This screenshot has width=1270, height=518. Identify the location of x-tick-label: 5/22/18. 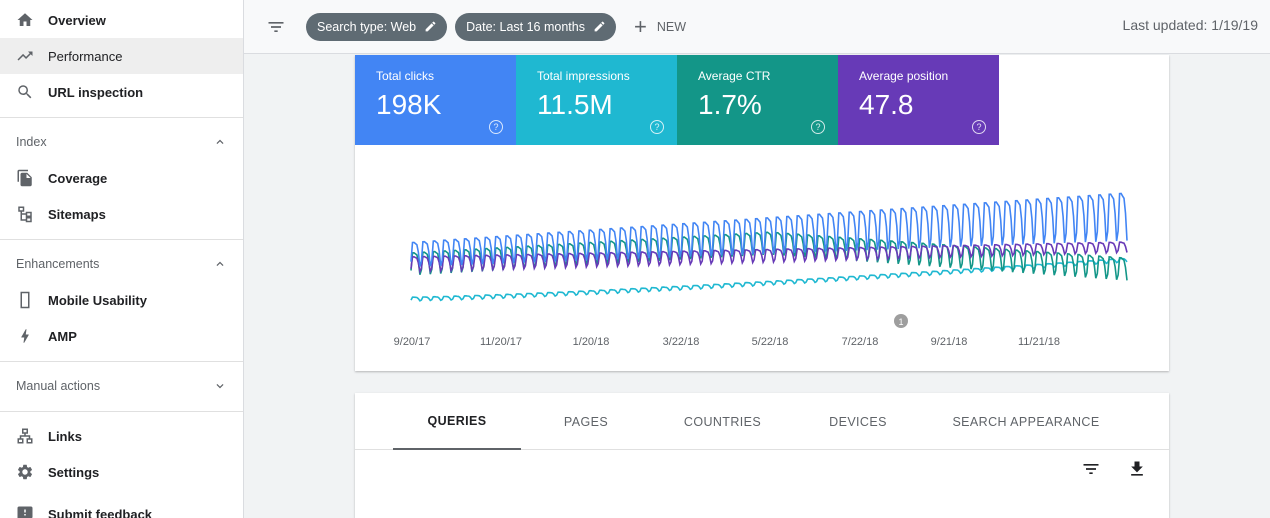
(770, 342).